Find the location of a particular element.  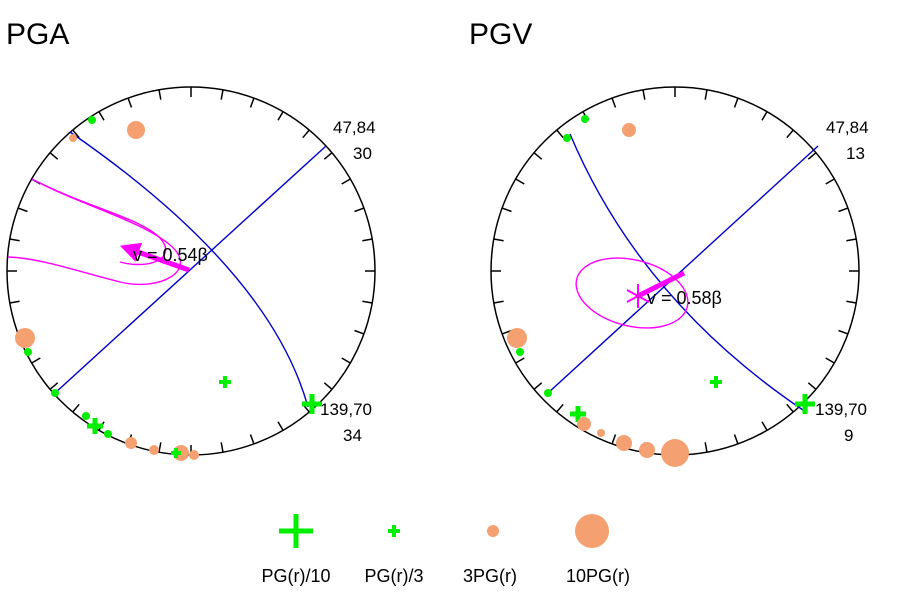

plane-1-value: 30 is located at coordinates (362, 153).